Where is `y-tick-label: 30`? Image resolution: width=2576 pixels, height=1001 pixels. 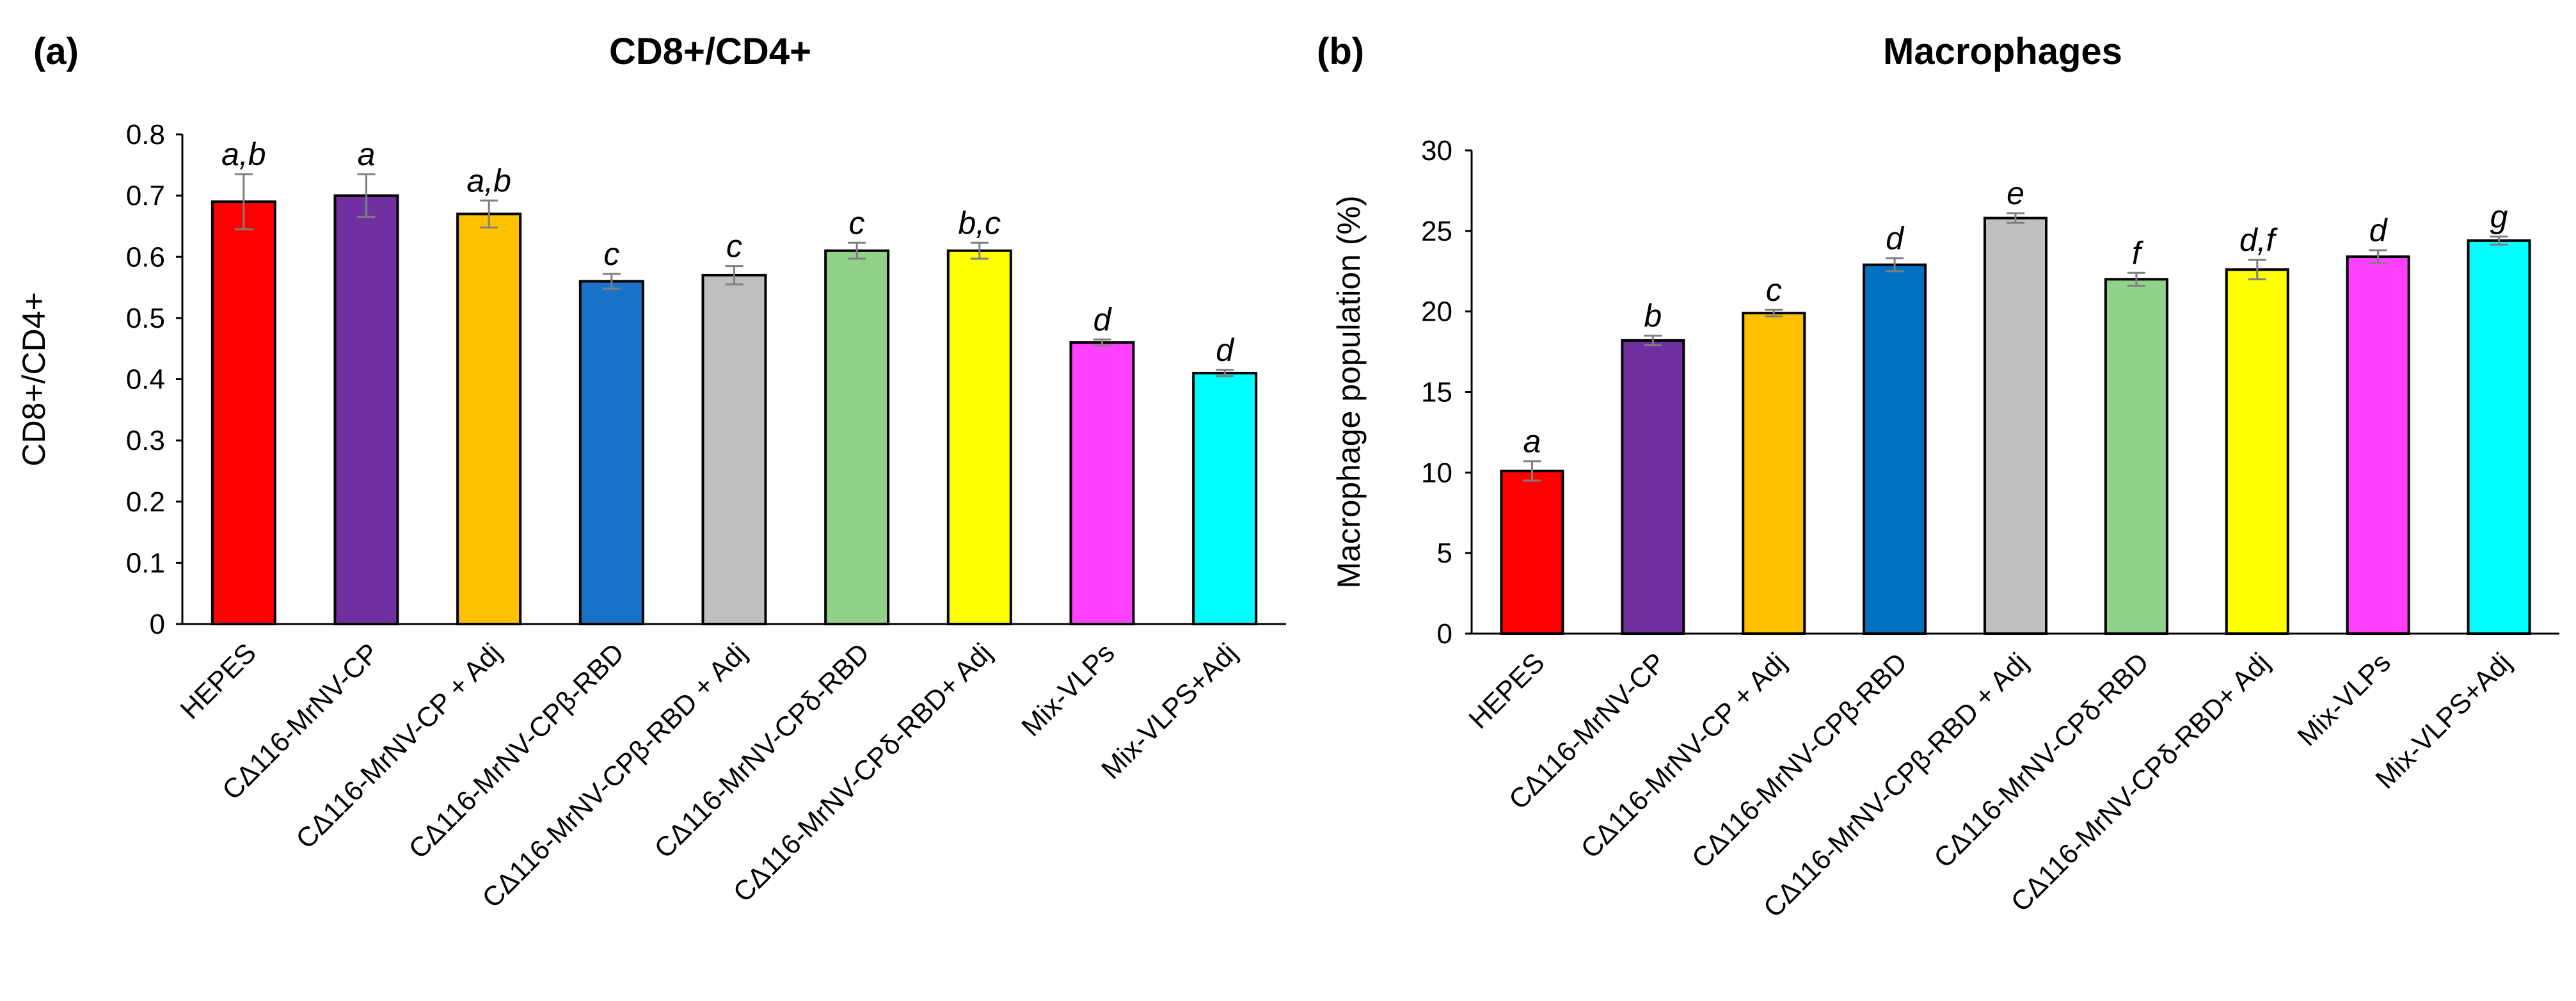
y-tick-label: 30 is located at coordinates (1437, 150).